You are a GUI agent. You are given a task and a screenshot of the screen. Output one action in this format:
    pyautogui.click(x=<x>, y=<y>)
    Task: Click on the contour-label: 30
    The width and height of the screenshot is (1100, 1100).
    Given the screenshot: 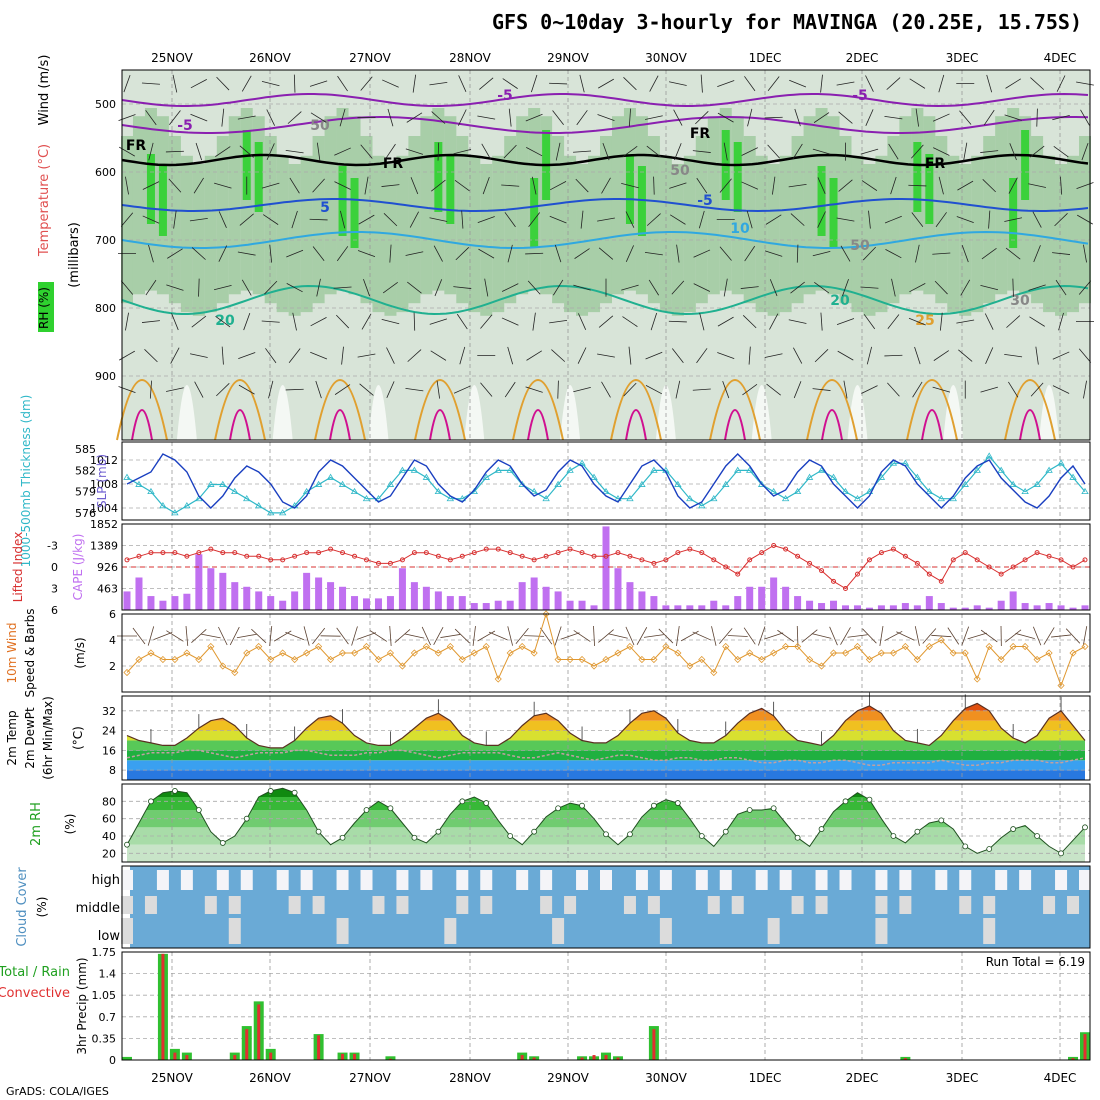 What is the action you would take?
    pyautogui.click(x=1020, y=301)
    